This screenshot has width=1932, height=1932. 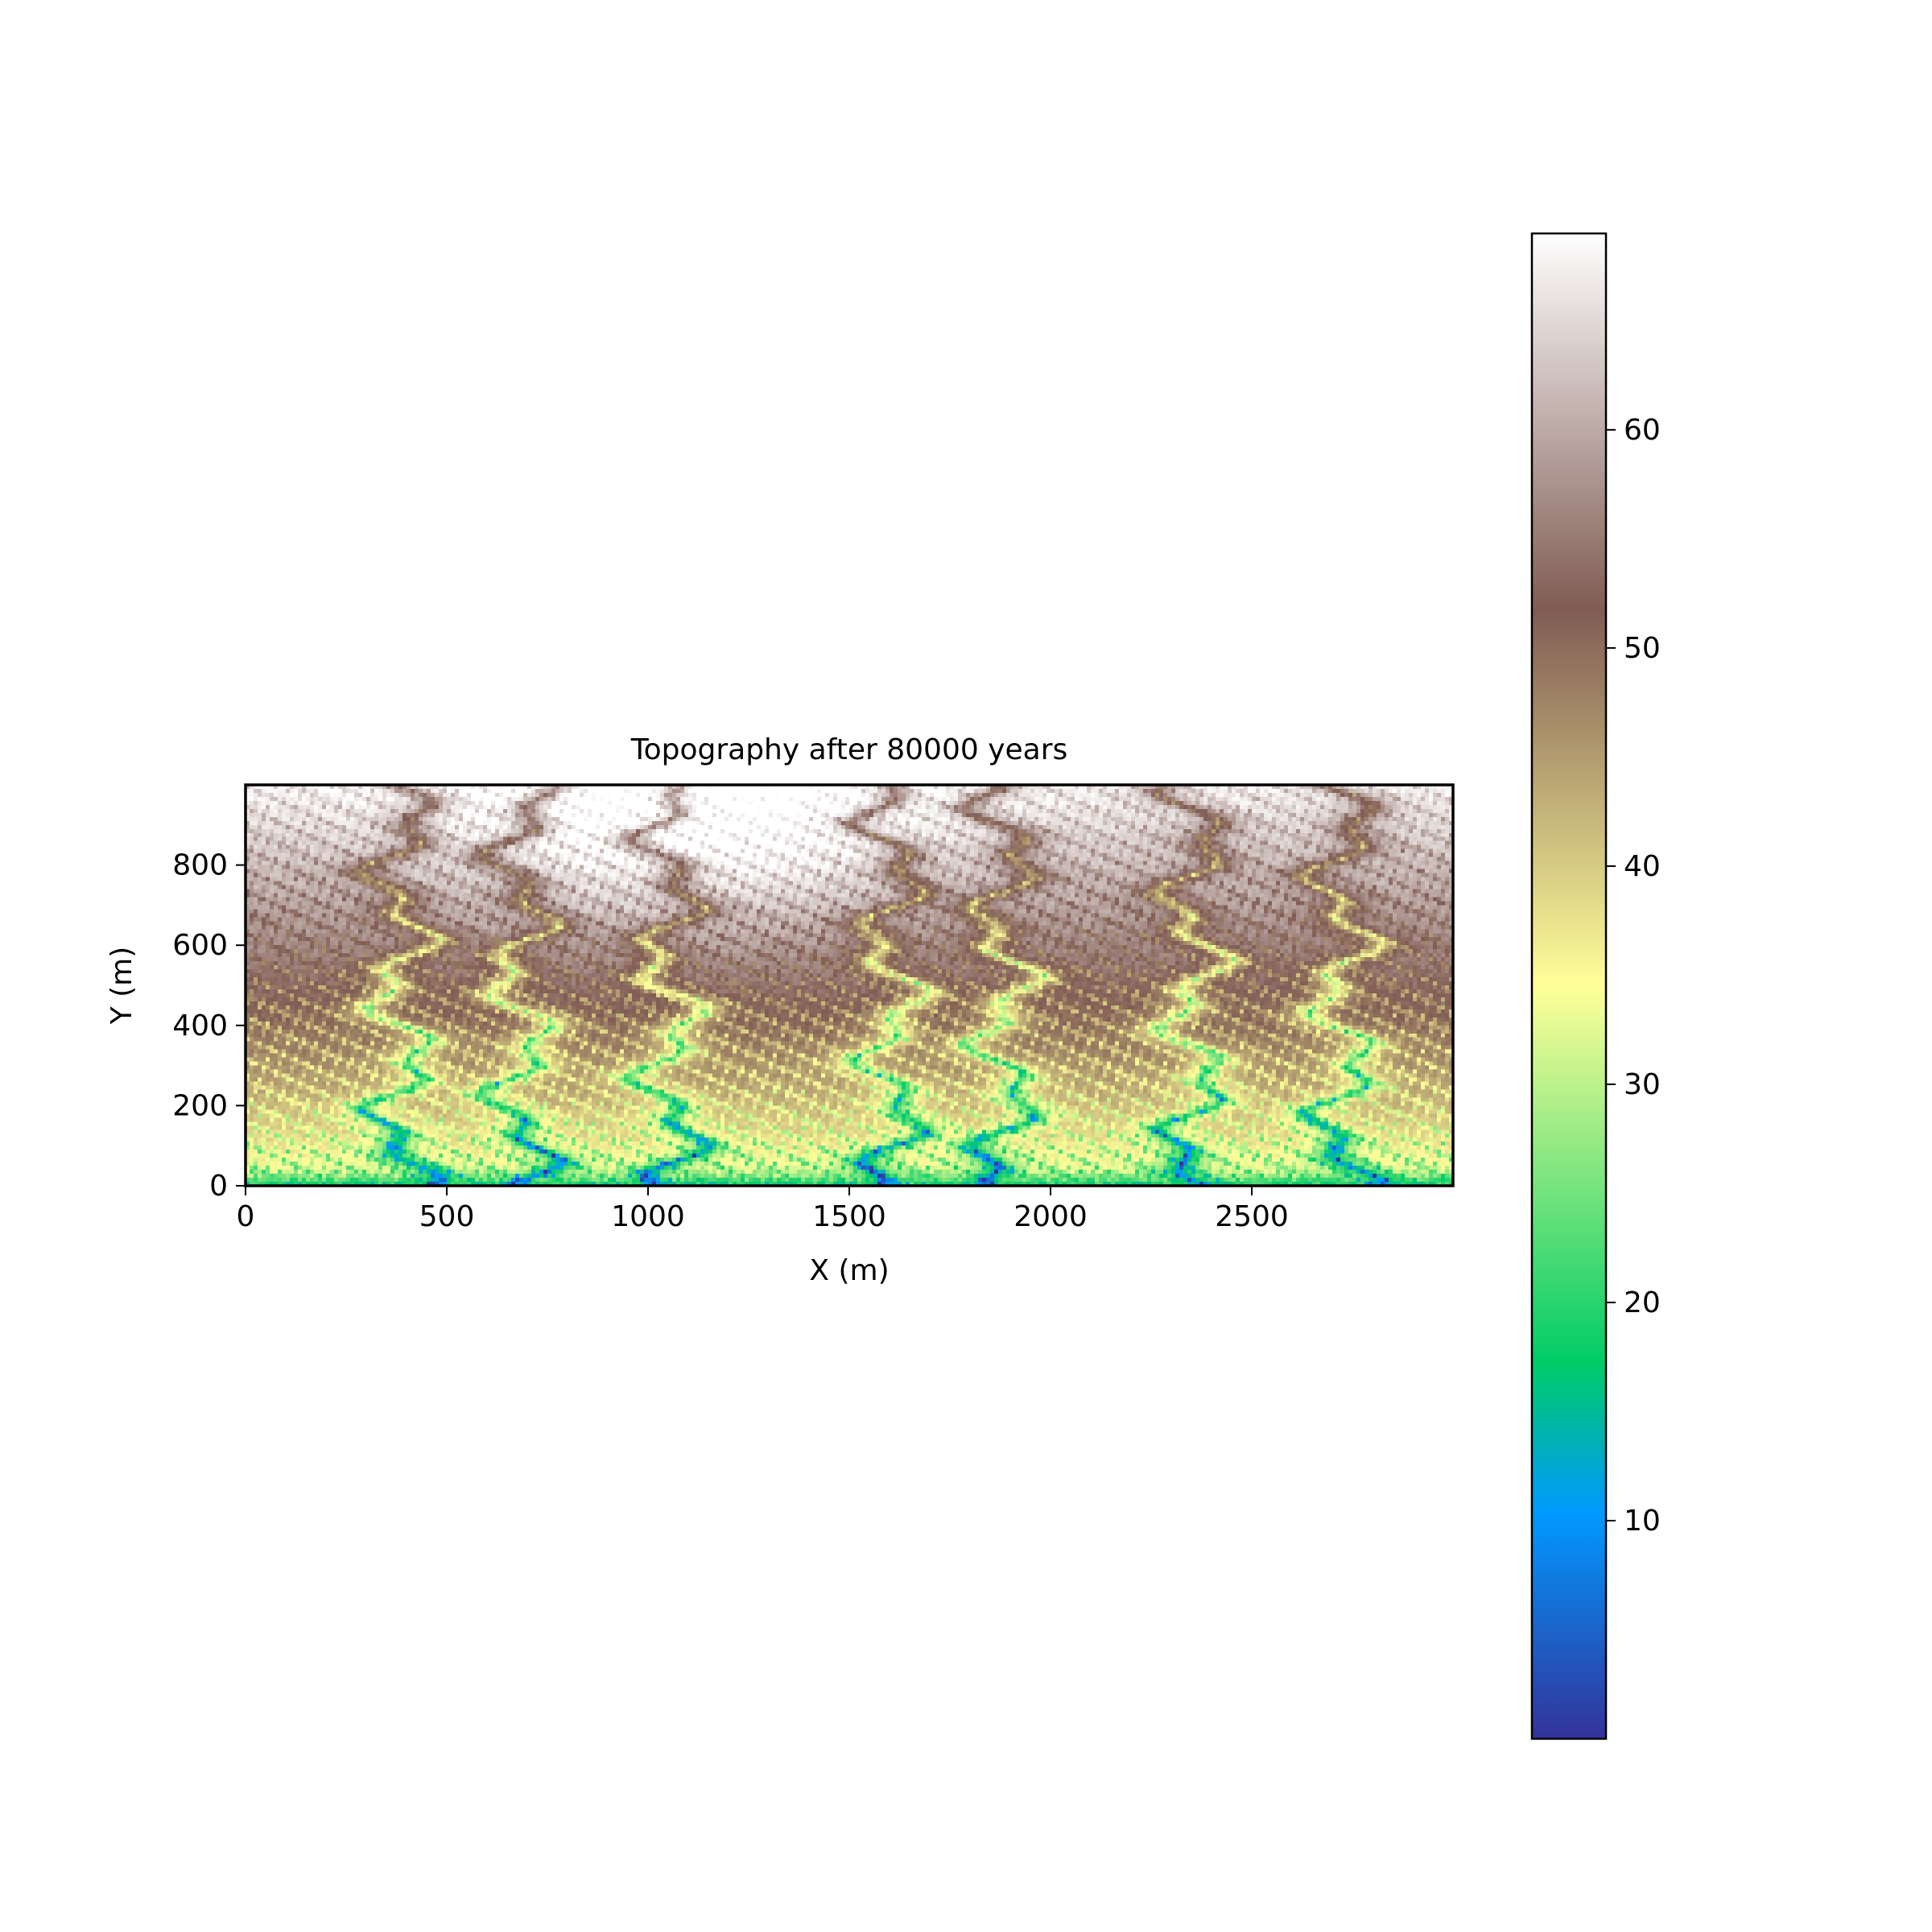 I want to click on x-tick-label: 2000, so click(x=1050, y=1216).